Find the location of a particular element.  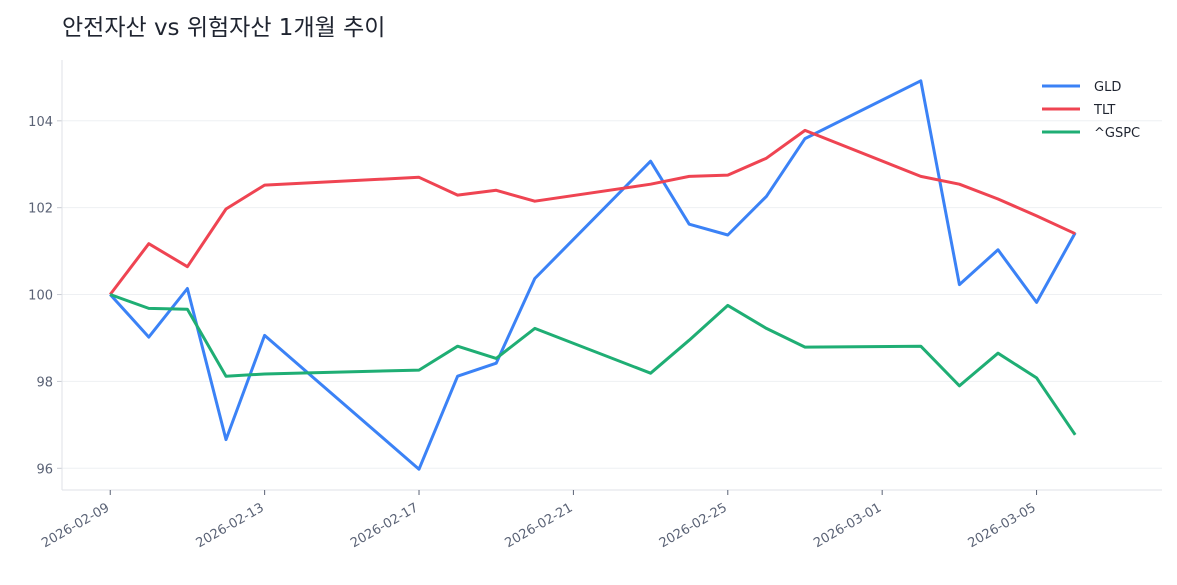

x-tick-label: 2026-02-09 is located at coordinates (75, 525).